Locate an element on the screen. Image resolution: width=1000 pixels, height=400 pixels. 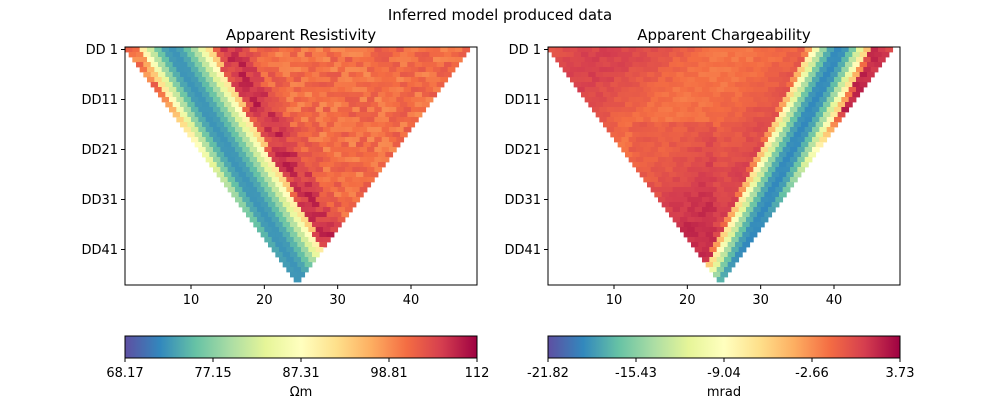
colorbar-tick-label: -15.43 is located at coordinates (636, 373).